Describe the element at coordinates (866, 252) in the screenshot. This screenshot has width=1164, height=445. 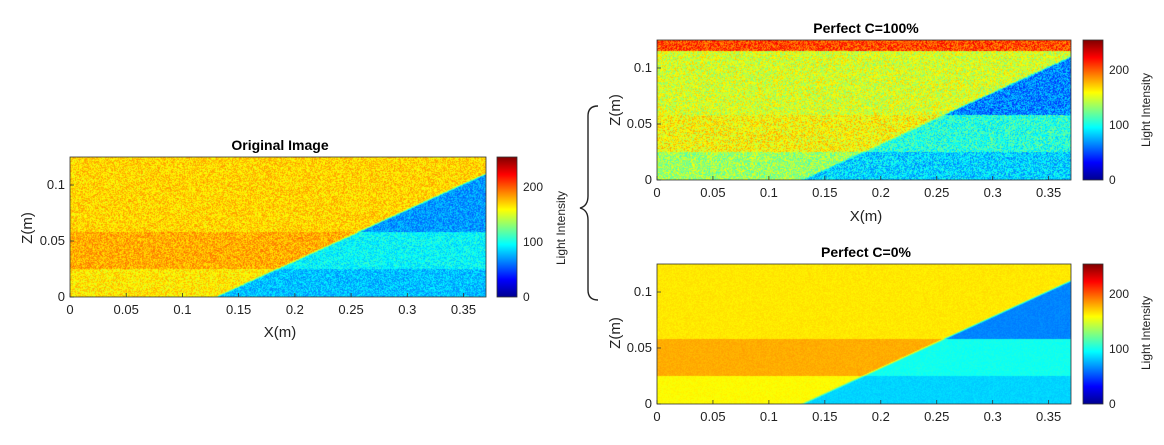
I see `chart-title: Perfect C=0%` at that location.